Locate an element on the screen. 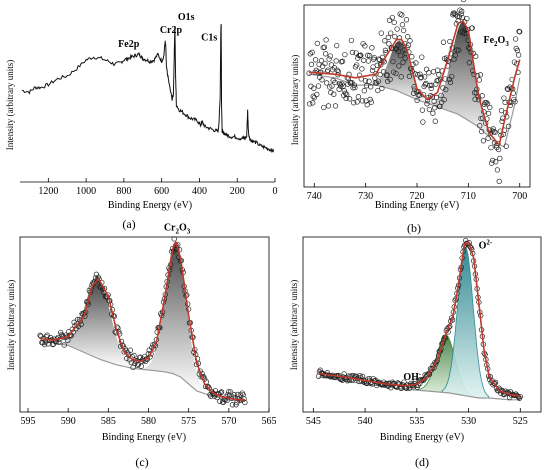 This screenshot has width=550, height=470. x-tick-label: 710 is located at coordinates (468, 196).